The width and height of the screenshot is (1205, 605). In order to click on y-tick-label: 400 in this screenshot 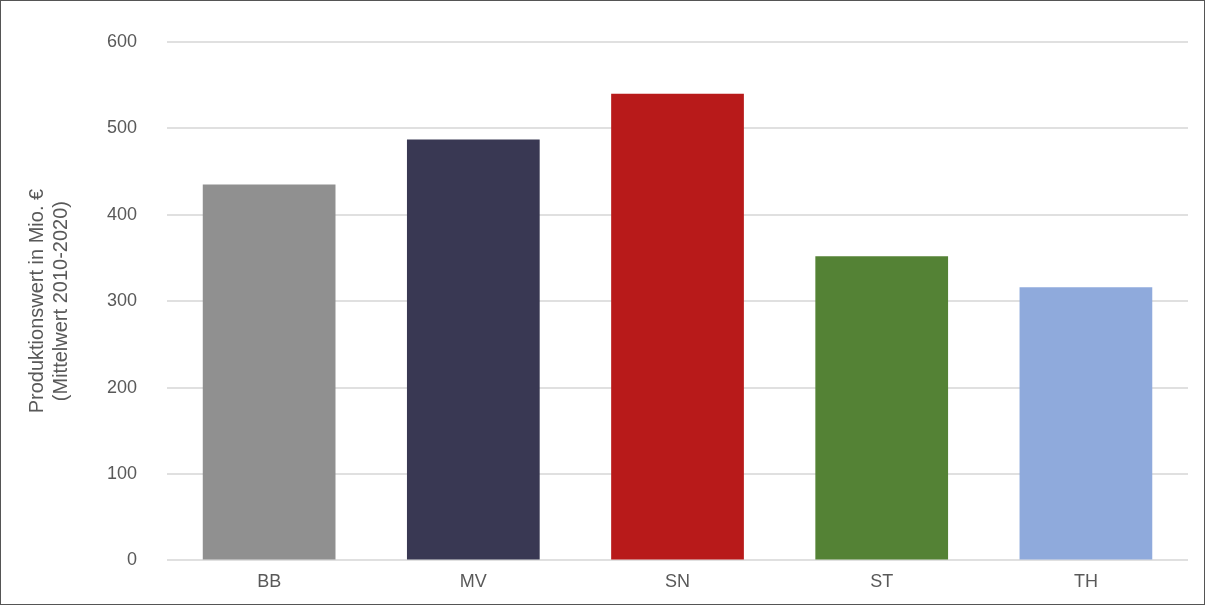, I will do `click(122, 213)`.